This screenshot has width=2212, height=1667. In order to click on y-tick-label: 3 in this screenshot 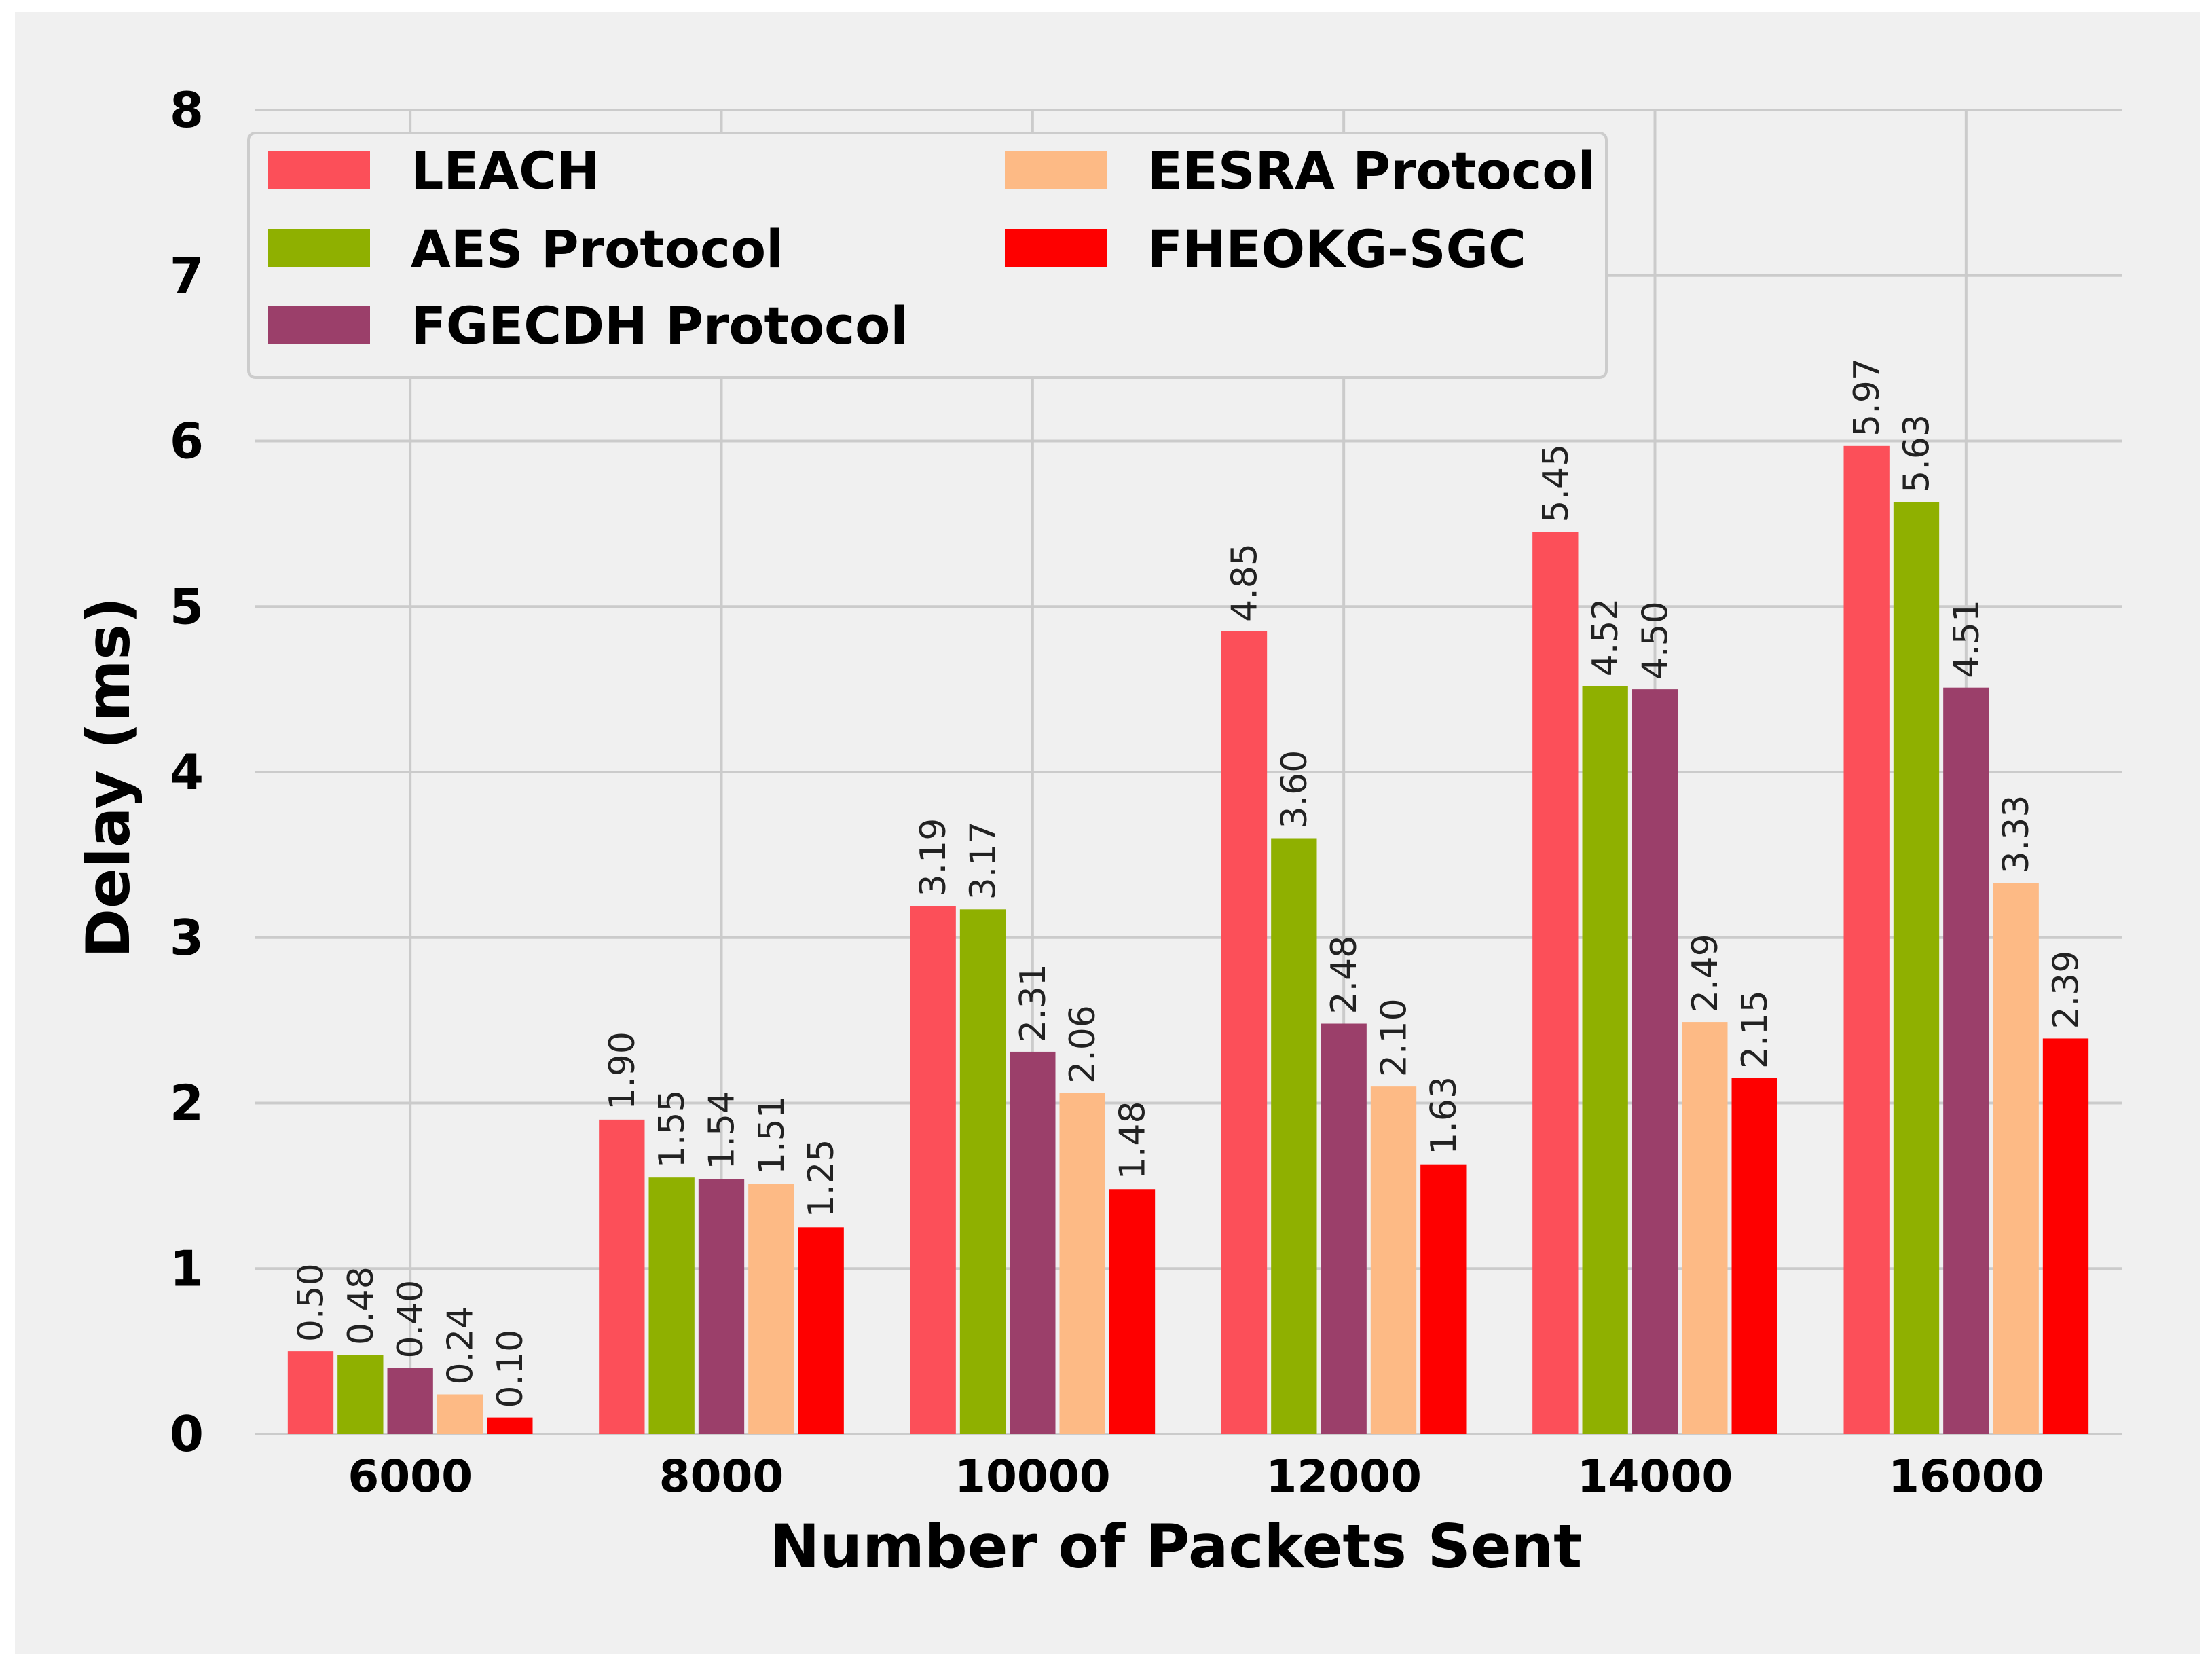, I will do `click(187, 937)`.